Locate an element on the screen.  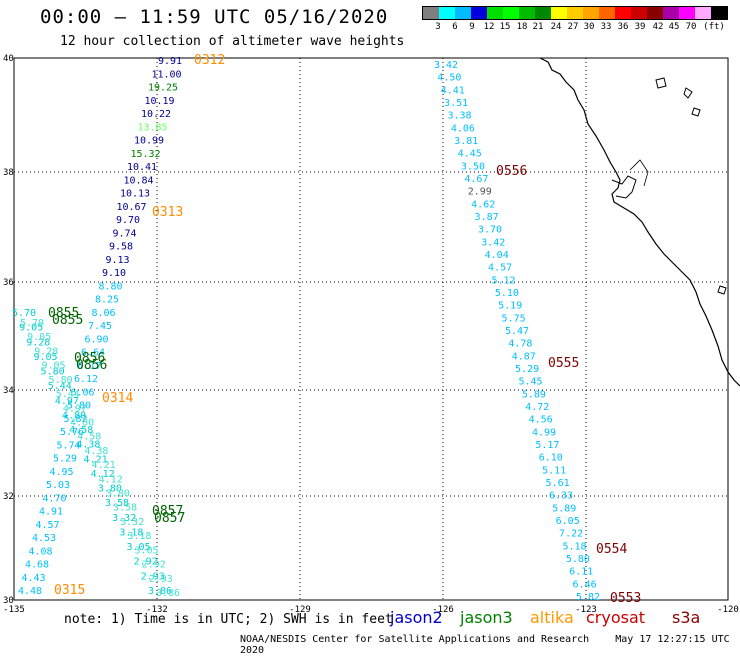
track3-value: 4.80 is located at coordinates (74, 415).